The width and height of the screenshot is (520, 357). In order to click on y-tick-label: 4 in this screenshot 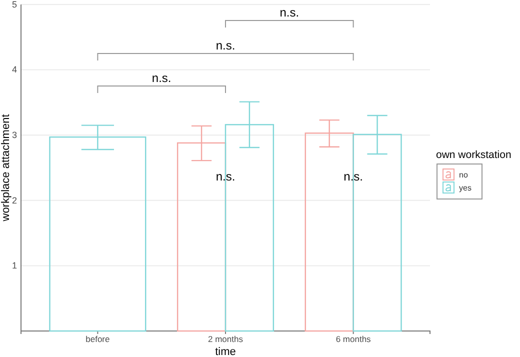, I will do `click(14, 69)`.